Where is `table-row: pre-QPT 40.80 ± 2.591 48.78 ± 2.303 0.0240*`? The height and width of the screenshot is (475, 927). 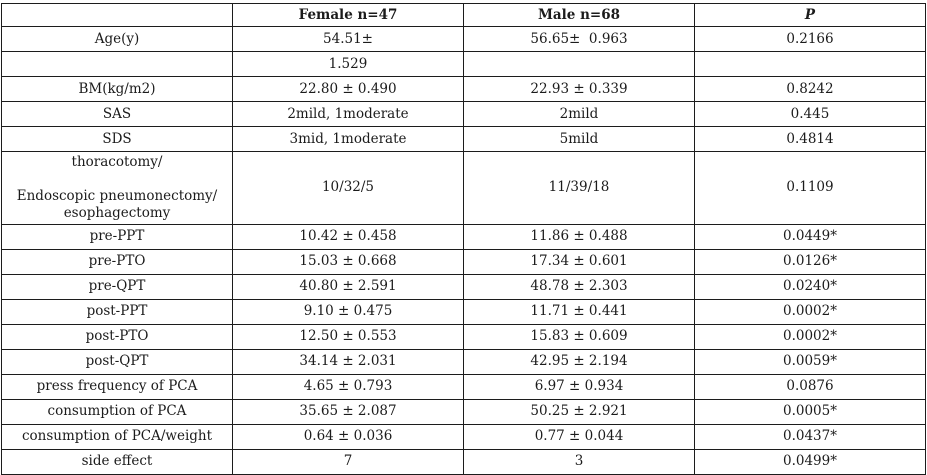
table-row: pre-QPT 40.80 ± 2.591 48.78 ± 2.303 0.0240* is located at coordinates (463, 286).